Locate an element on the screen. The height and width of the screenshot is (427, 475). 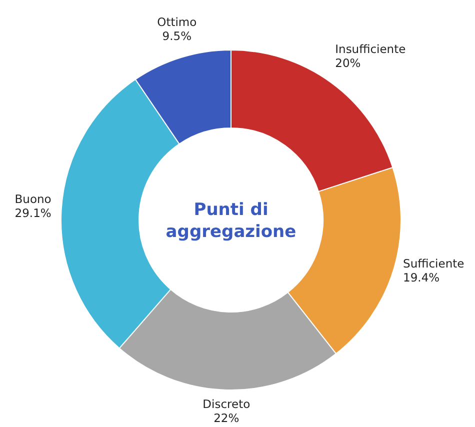
slice-label: Insufficiente is located at coordinates (370, 49).